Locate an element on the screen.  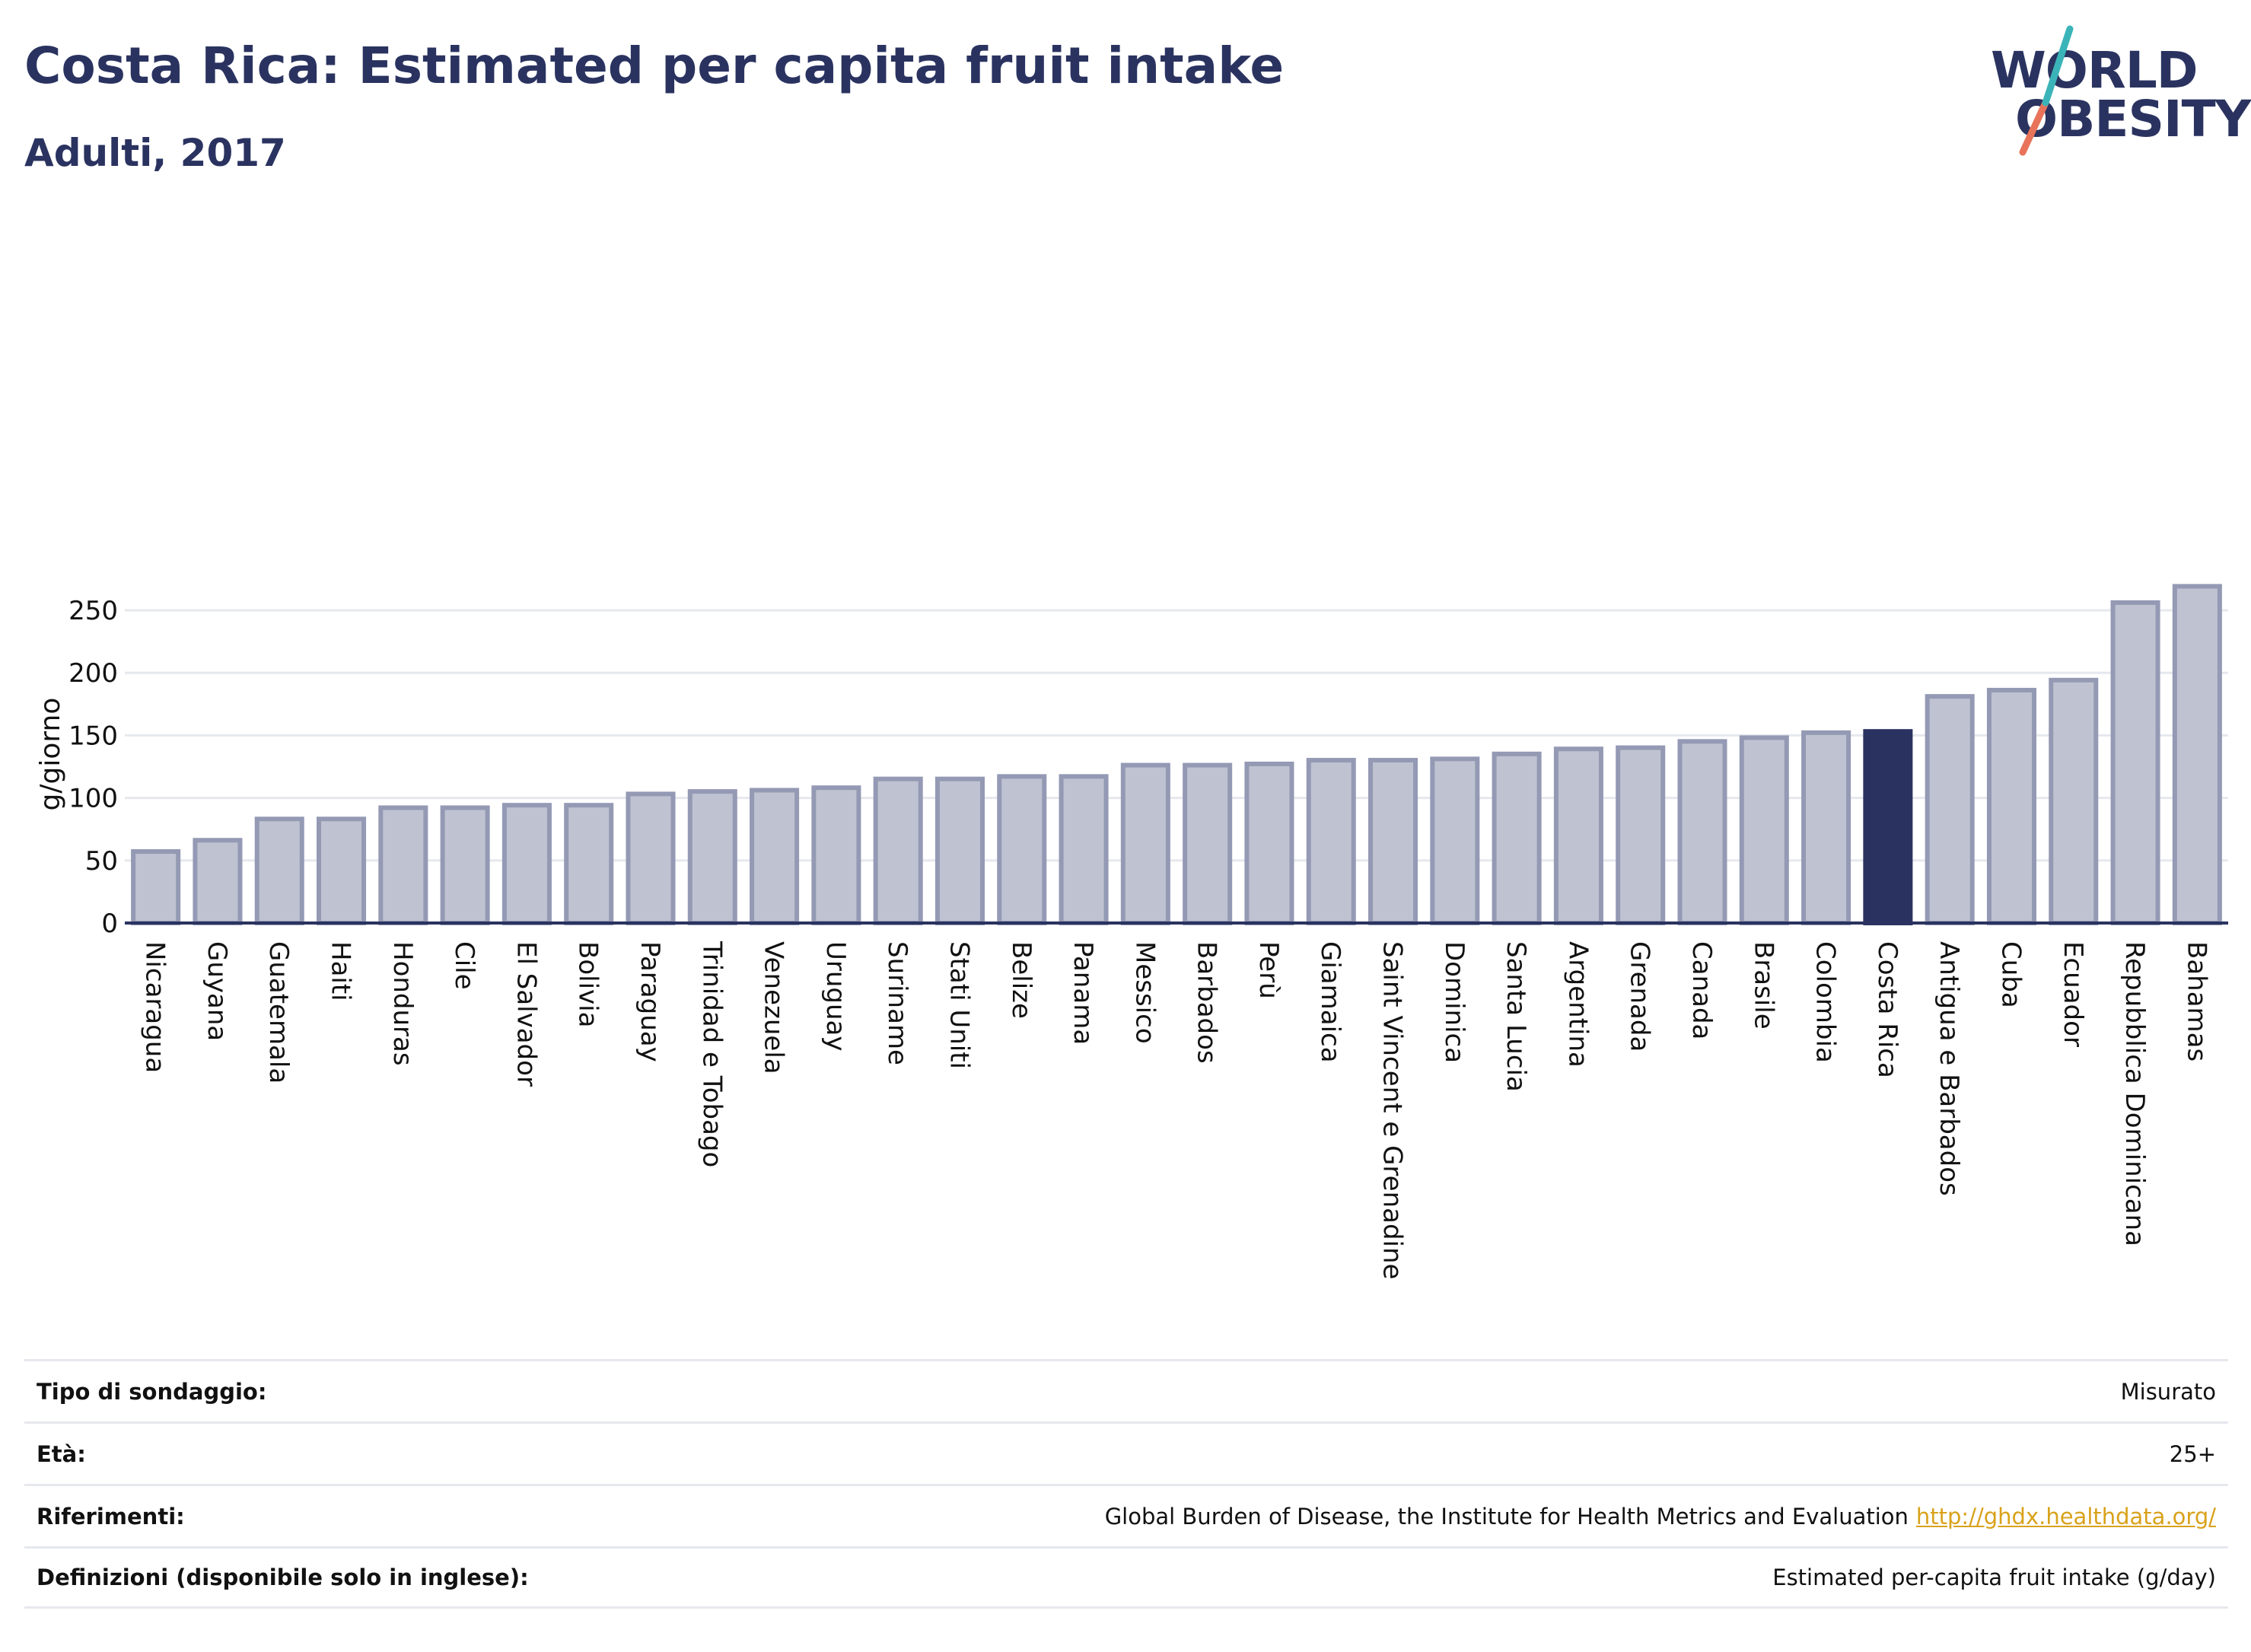
x-tick-label: Haiti is located at coordinates (341, 971).